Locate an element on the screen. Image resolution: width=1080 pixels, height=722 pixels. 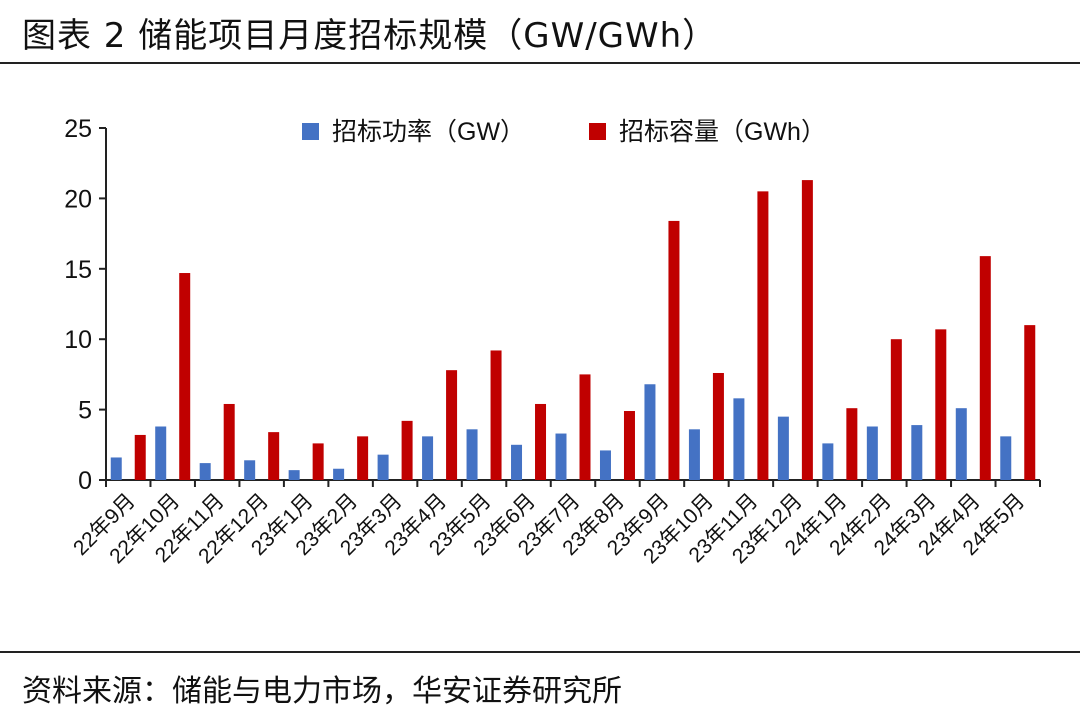
bar-power-22年11月 is located at coordinates (205, 471).